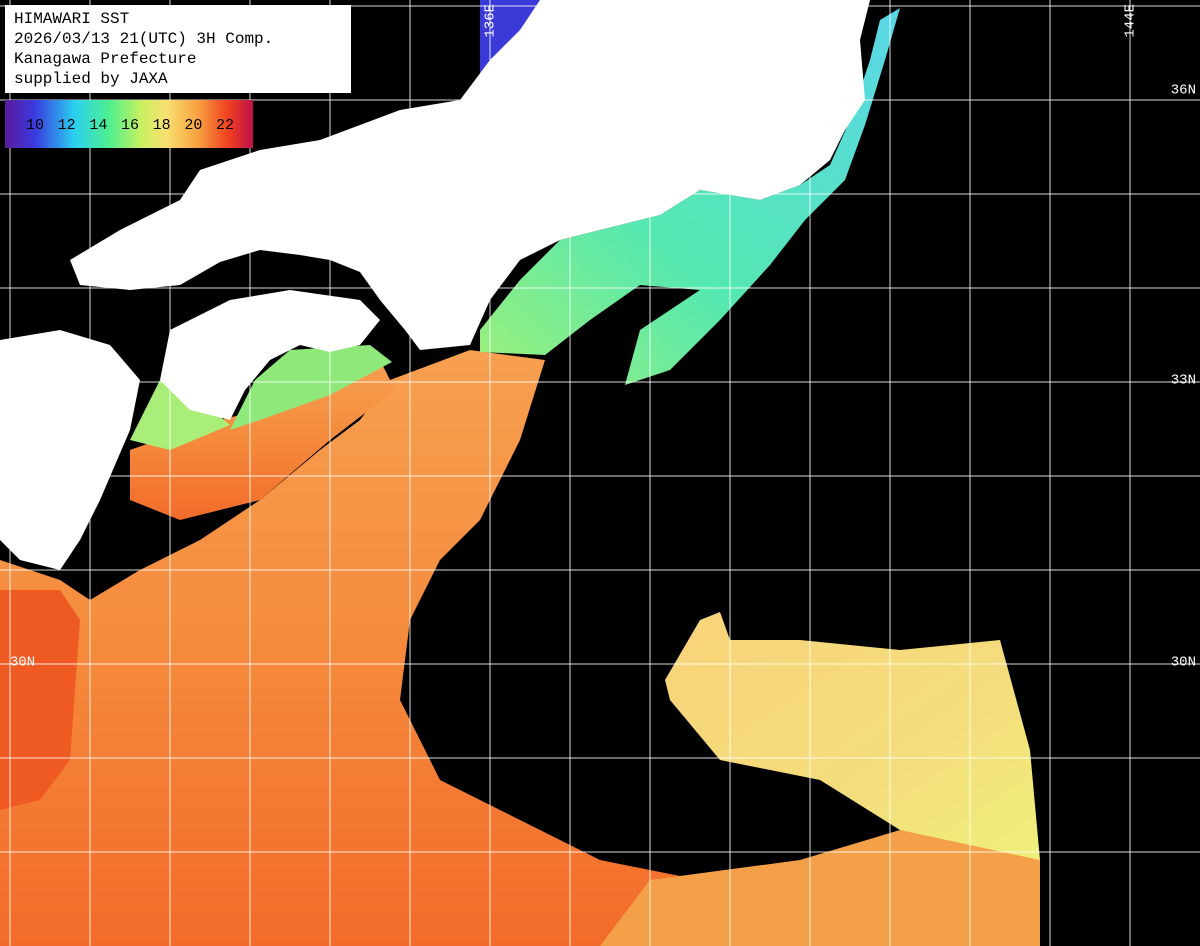 The image size is (1200, 946). I want to click on title-line: HIMAWARI SST, so click(71, 19).